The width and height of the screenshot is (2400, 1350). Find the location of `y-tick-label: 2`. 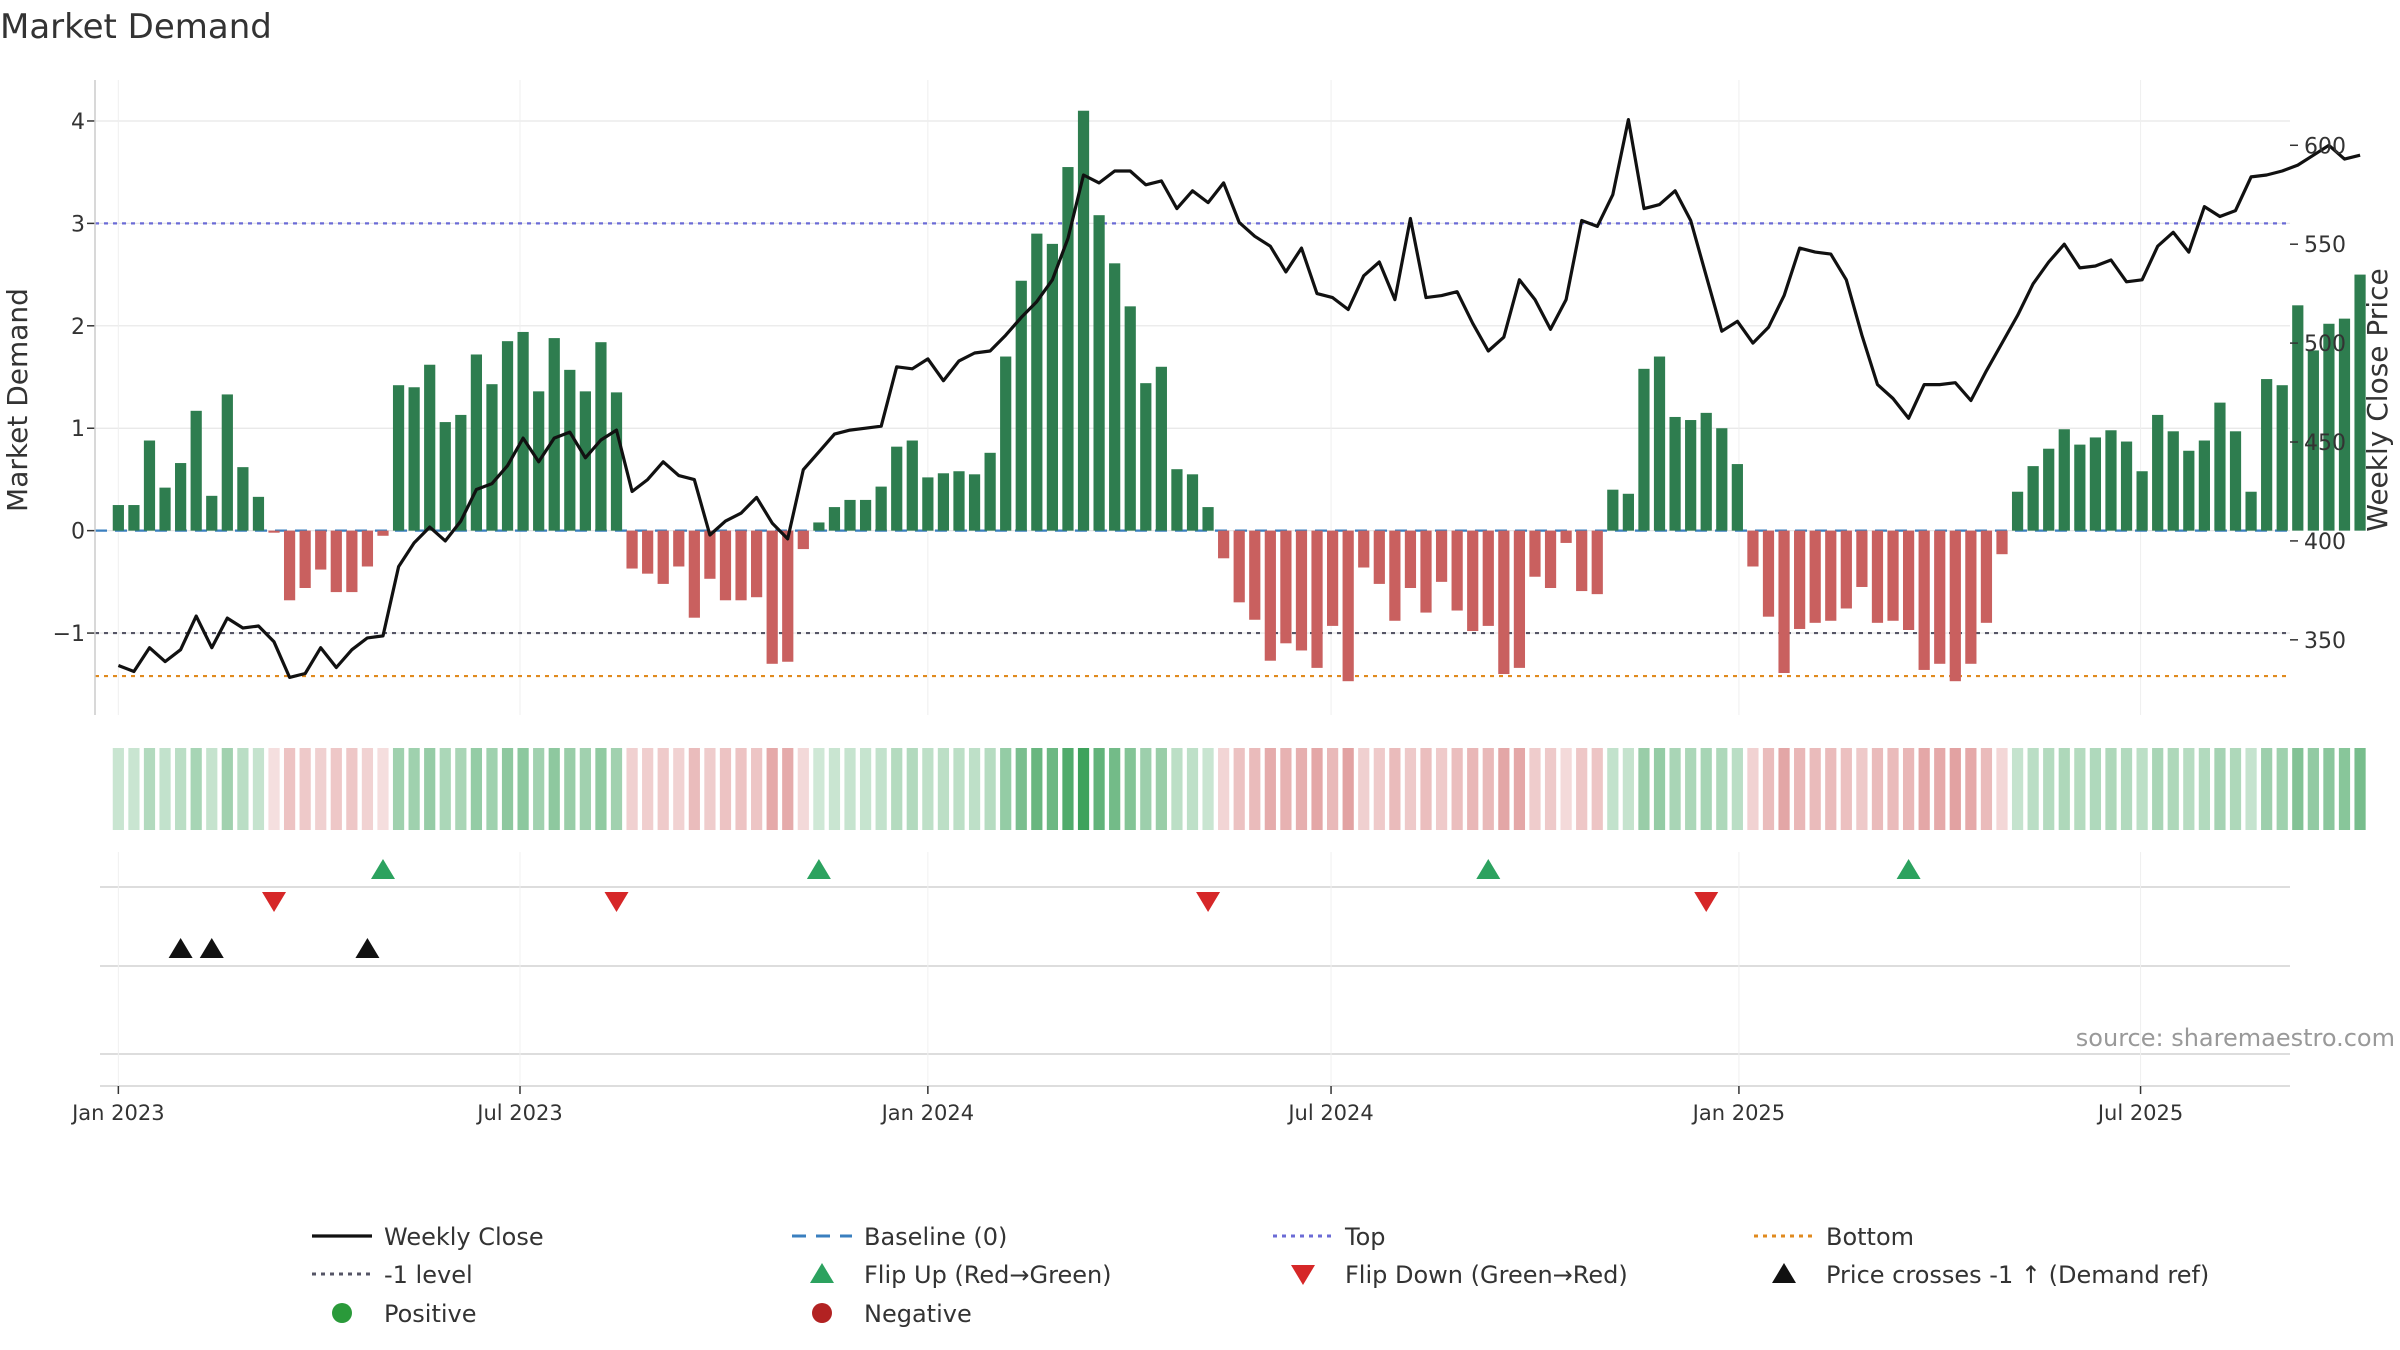

y-tick-label: 2 is located at coordinates (78, 327).